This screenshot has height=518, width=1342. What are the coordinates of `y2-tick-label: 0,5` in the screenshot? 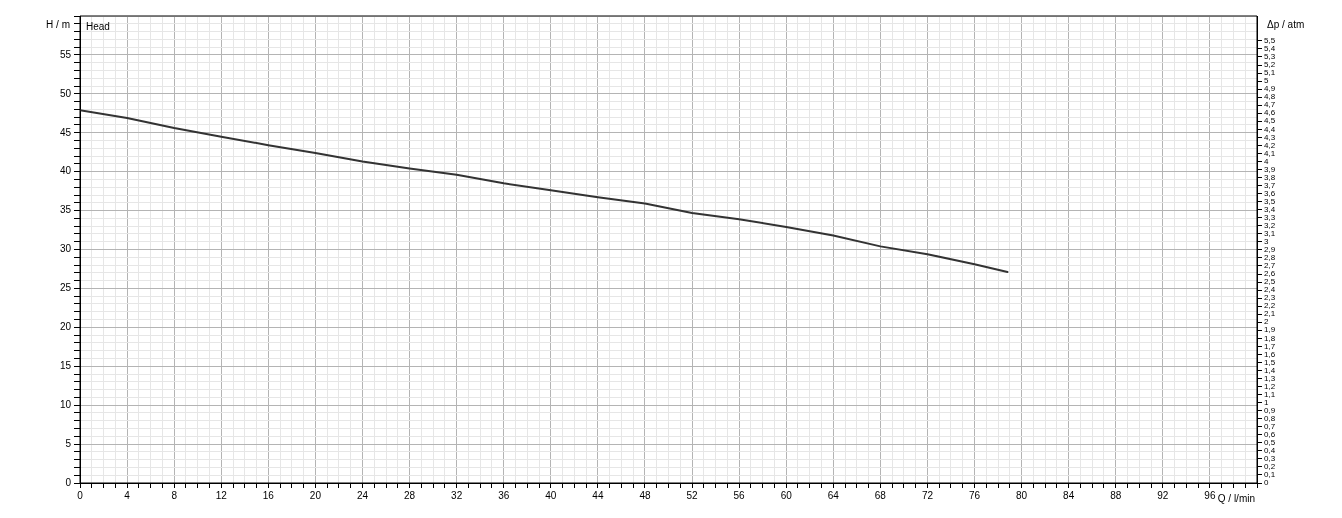 It's located at (1270, 443).